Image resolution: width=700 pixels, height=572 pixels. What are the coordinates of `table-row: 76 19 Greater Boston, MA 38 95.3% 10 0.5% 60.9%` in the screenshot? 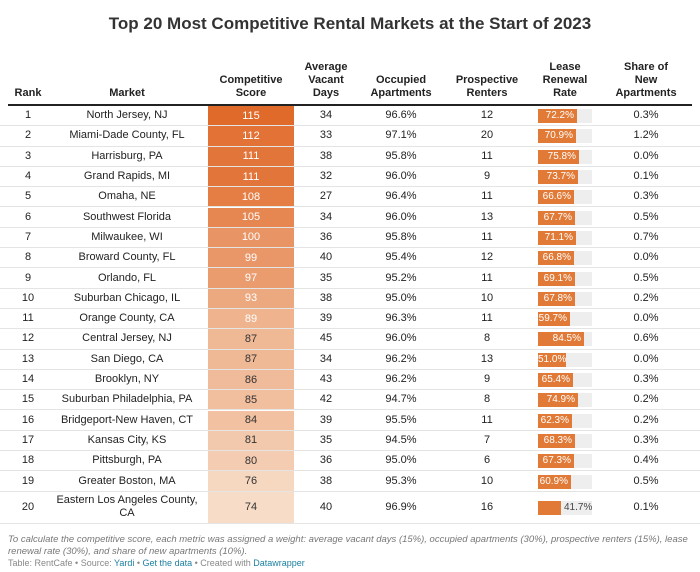 It's located at (350, 481).